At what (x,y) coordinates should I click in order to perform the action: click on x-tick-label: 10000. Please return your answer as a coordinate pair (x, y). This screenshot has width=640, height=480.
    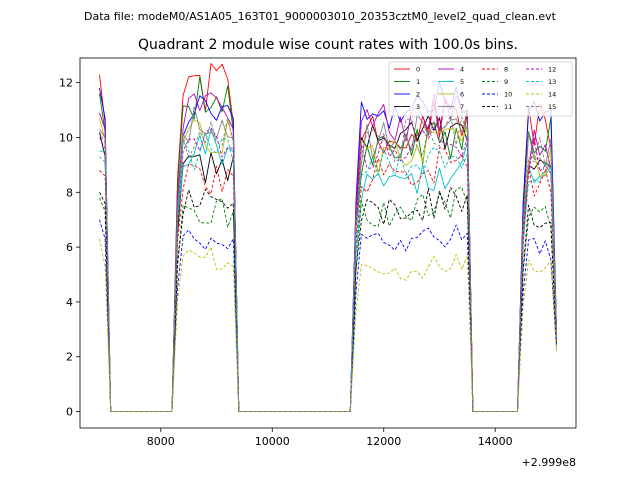
    Looking at the image, I should click on (272, 441).